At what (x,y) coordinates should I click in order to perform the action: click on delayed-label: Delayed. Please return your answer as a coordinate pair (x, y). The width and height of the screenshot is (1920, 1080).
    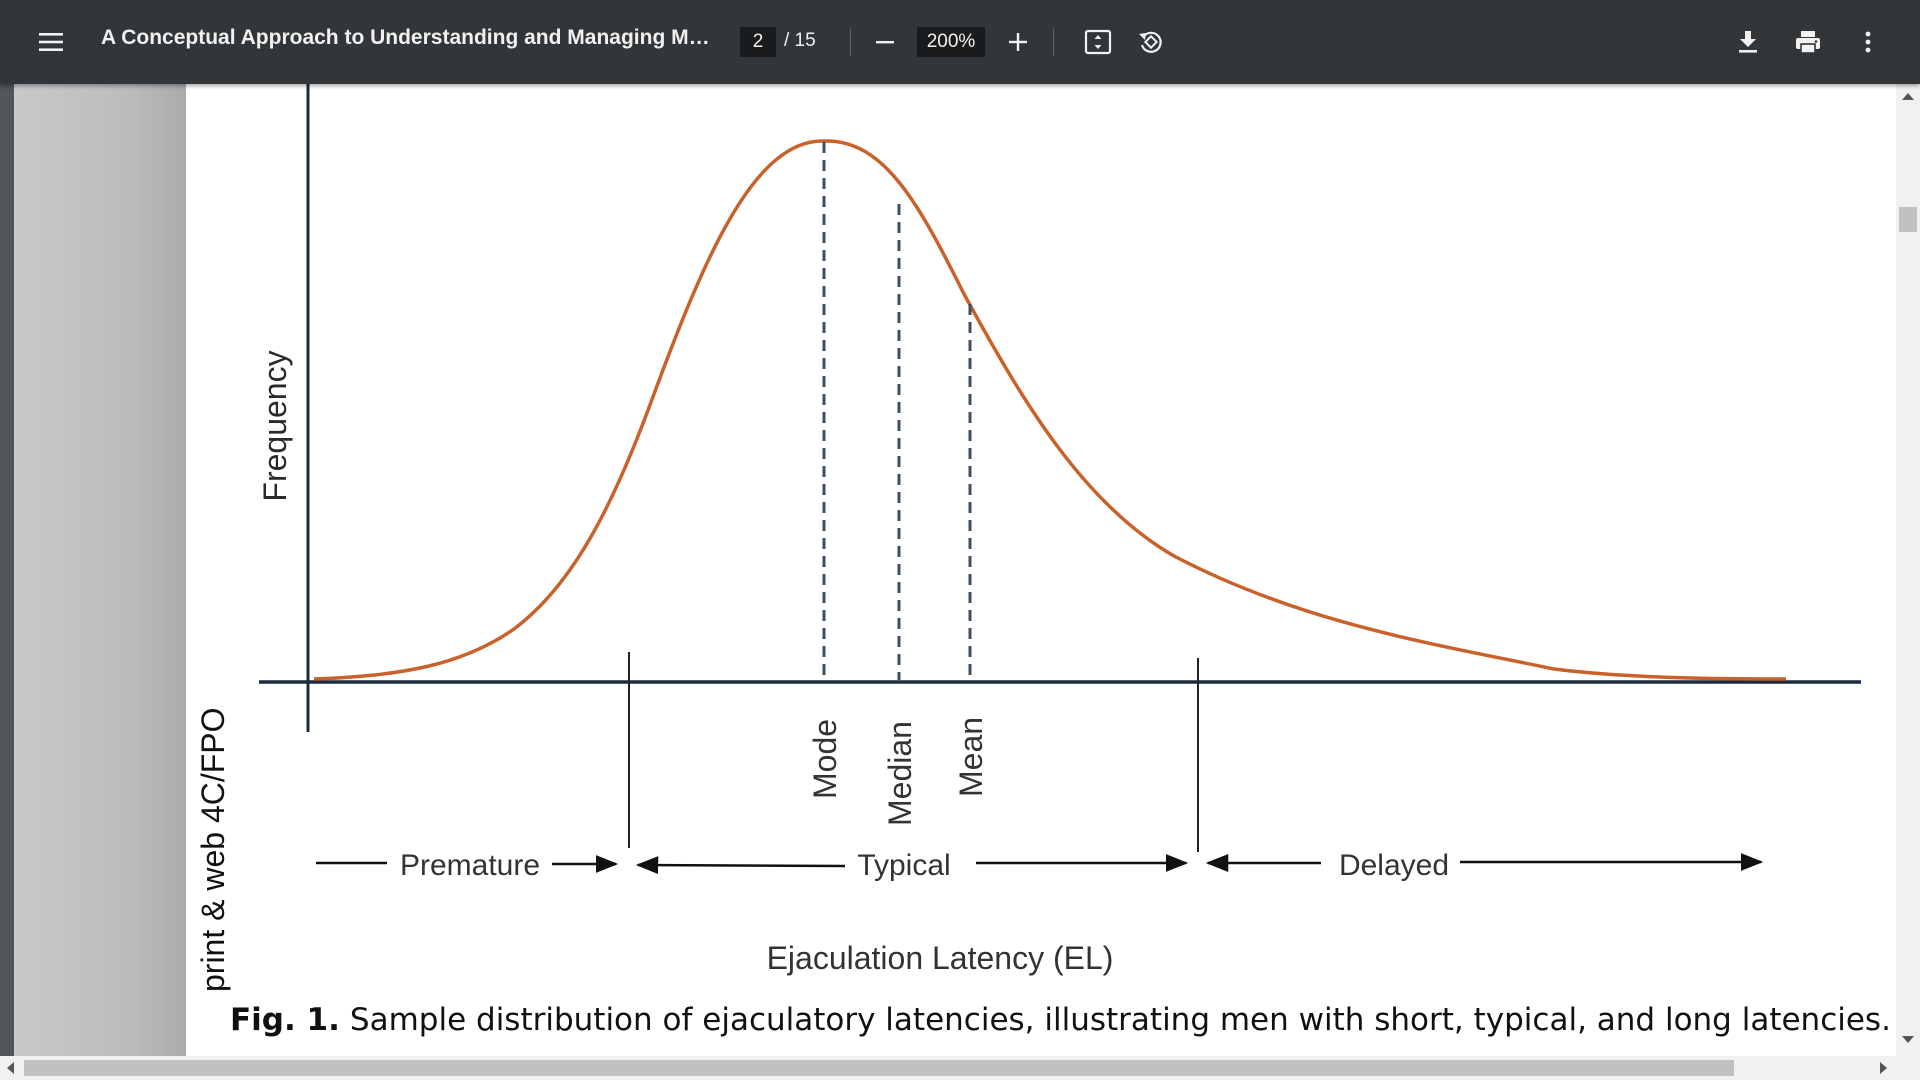
    Looking at the image, I should click on (1394, 865).